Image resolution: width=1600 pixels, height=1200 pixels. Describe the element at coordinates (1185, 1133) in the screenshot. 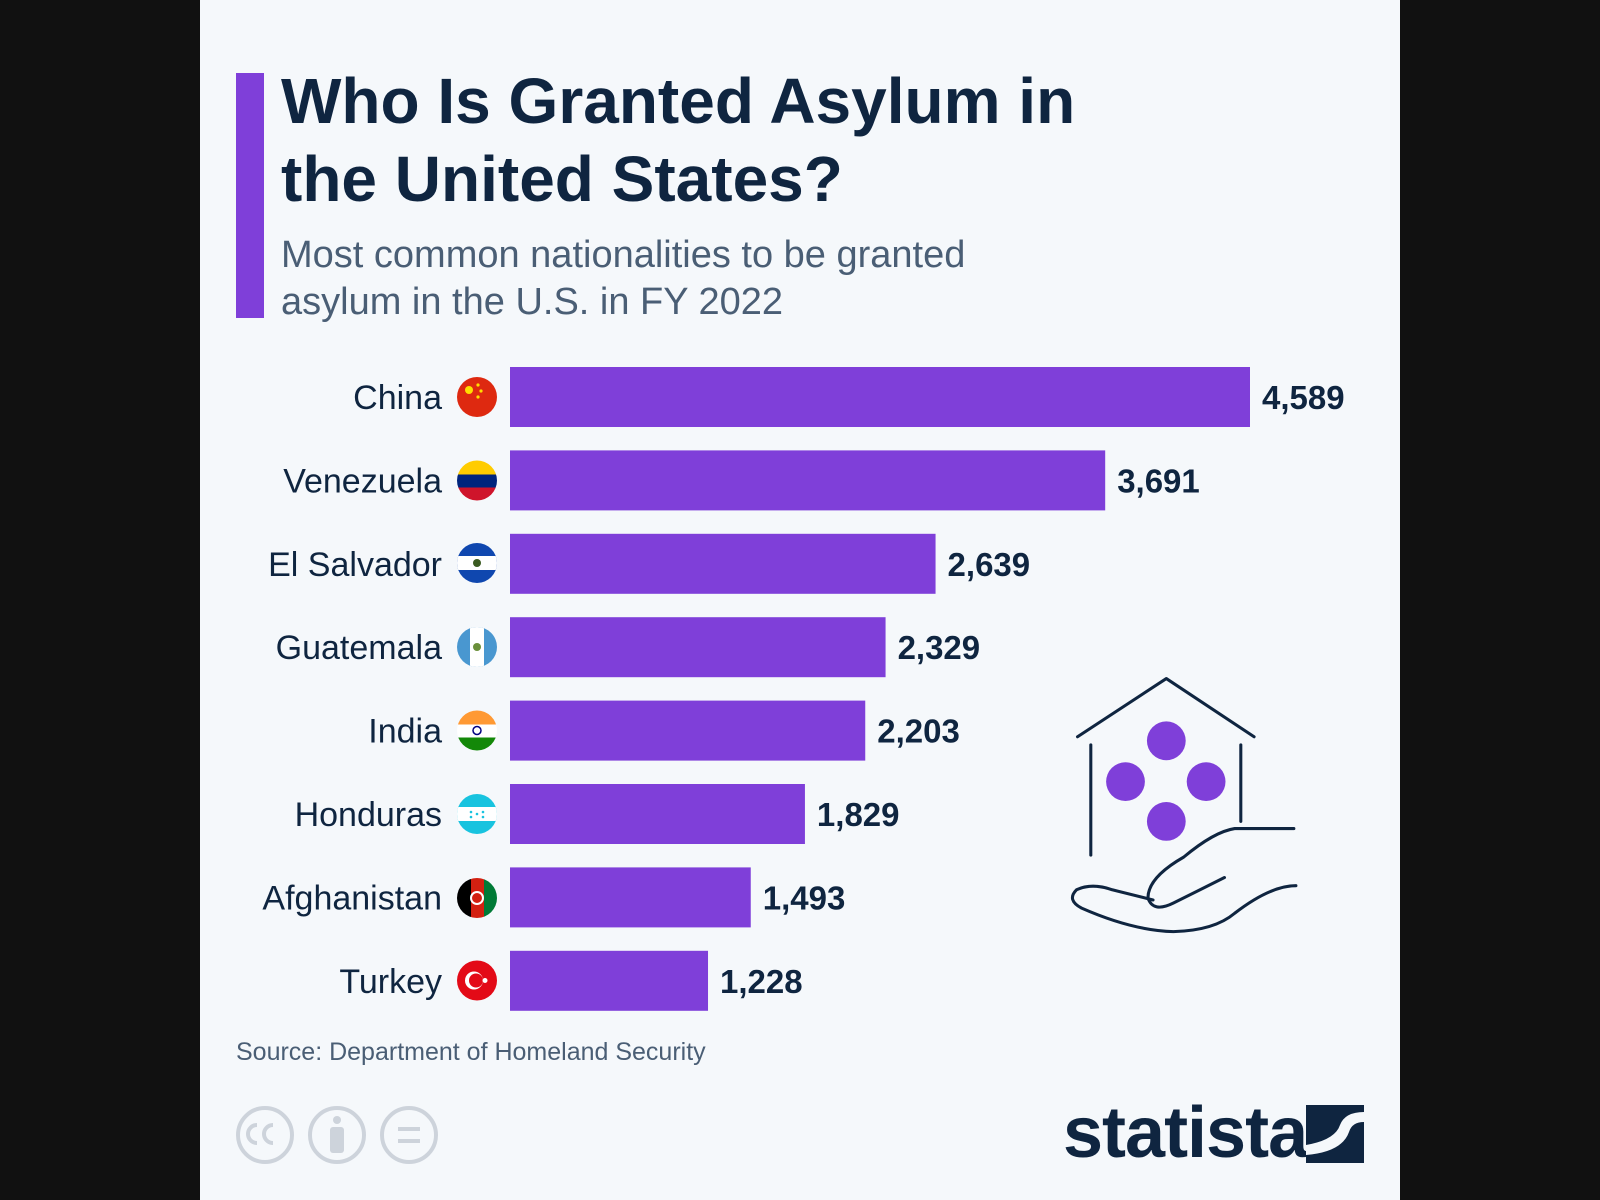

I see `brand-logo: statista` at that location.